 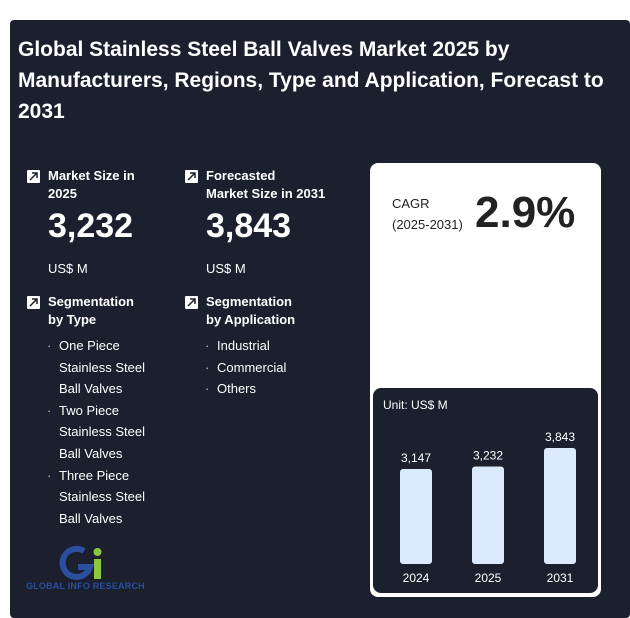 What do you see at coordinates (560, 506) in the screenshot?
I see `bar-2031` at bounding box center [560, 506].